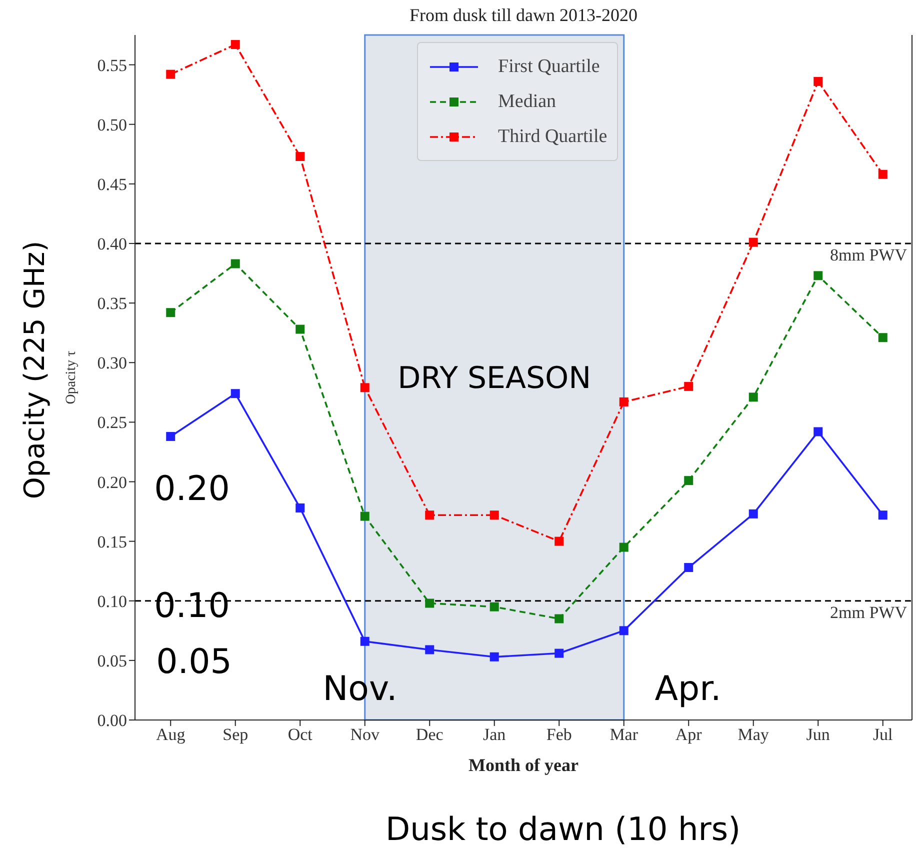 The height and width of the screenshot is (852, 919). What do you see at coordinates (869, 255) in the screenshot?
I see `ref-line-label: 8mm PWV` at bounding box center [869, 255].